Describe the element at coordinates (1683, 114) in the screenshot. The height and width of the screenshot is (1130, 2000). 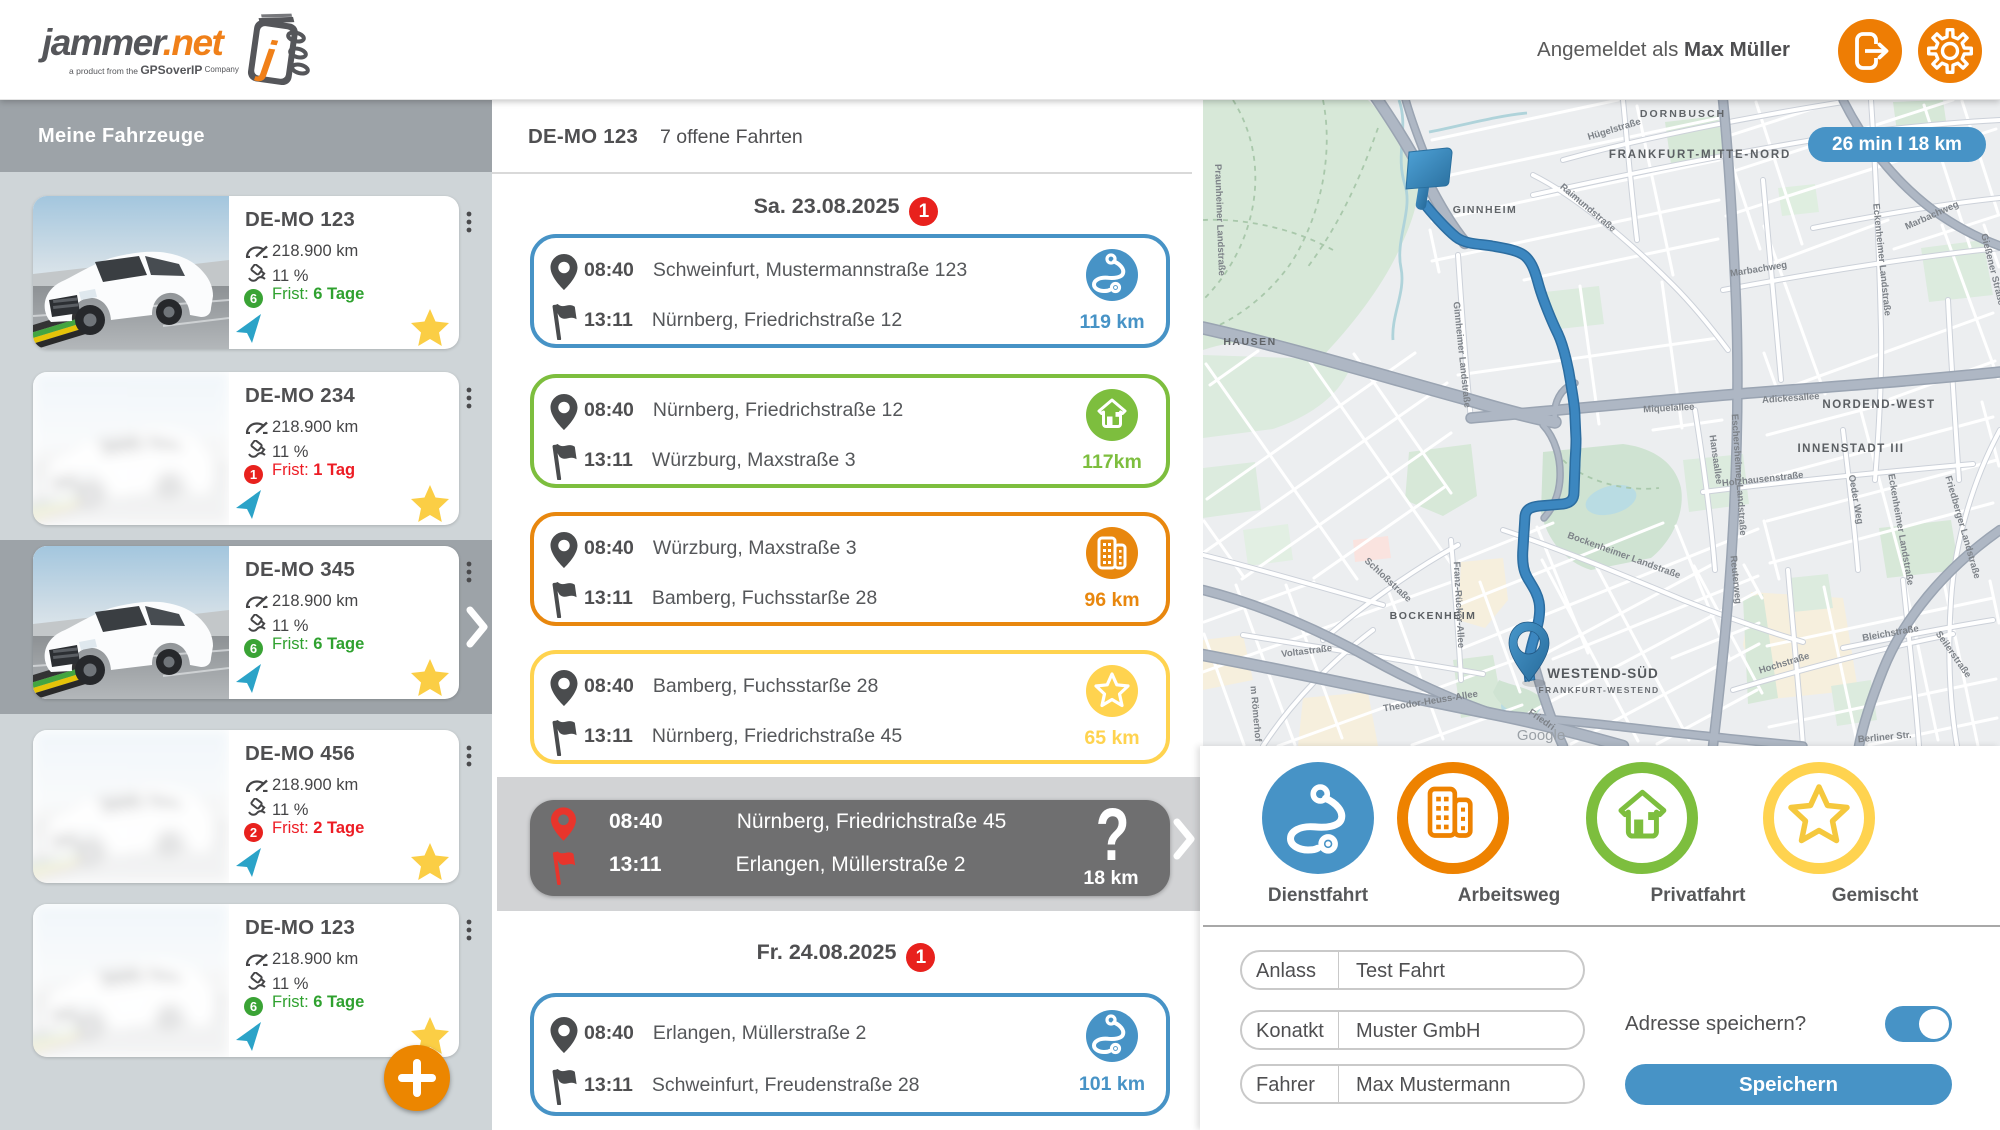
I see `svg-text: DORNBUSCH` at that location.